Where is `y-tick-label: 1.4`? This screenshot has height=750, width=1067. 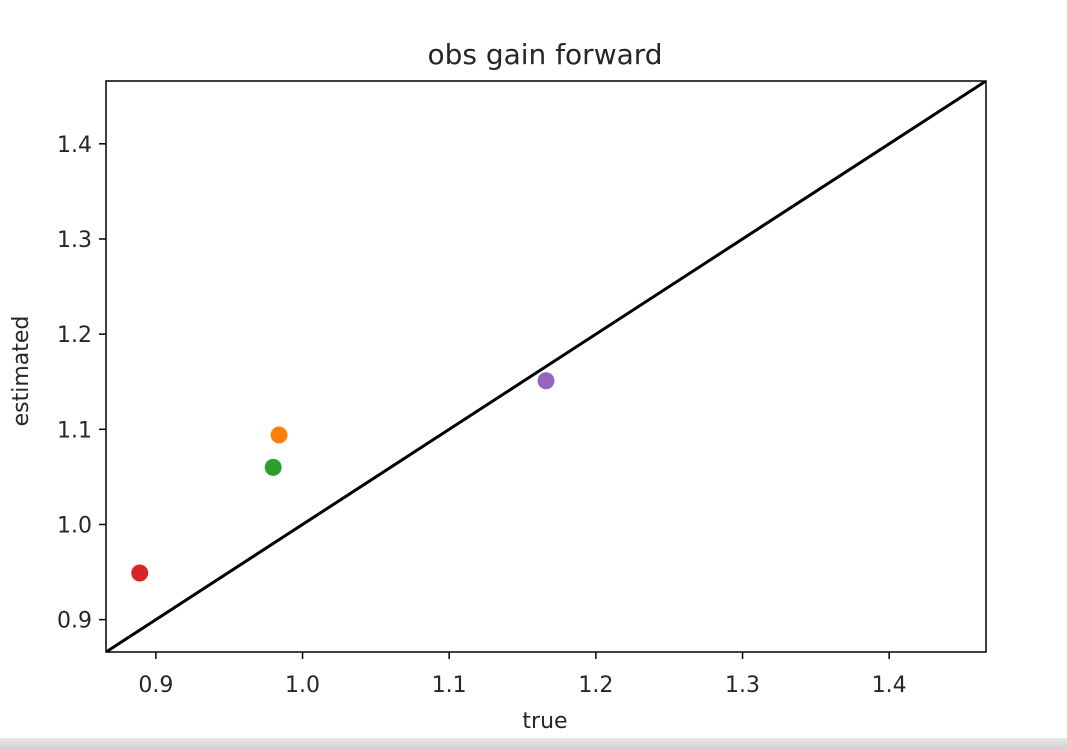
y-tick-label: 1.4 is located at coordinates (74, 145).